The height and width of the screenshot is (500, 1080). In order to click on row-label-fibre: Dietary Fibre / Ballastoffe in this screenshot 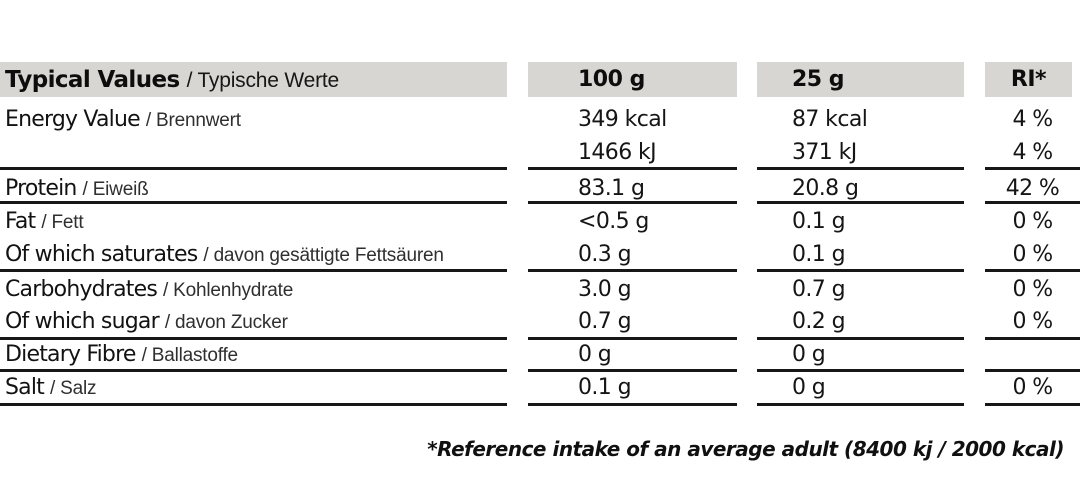, I will do `click(253, 356)`.